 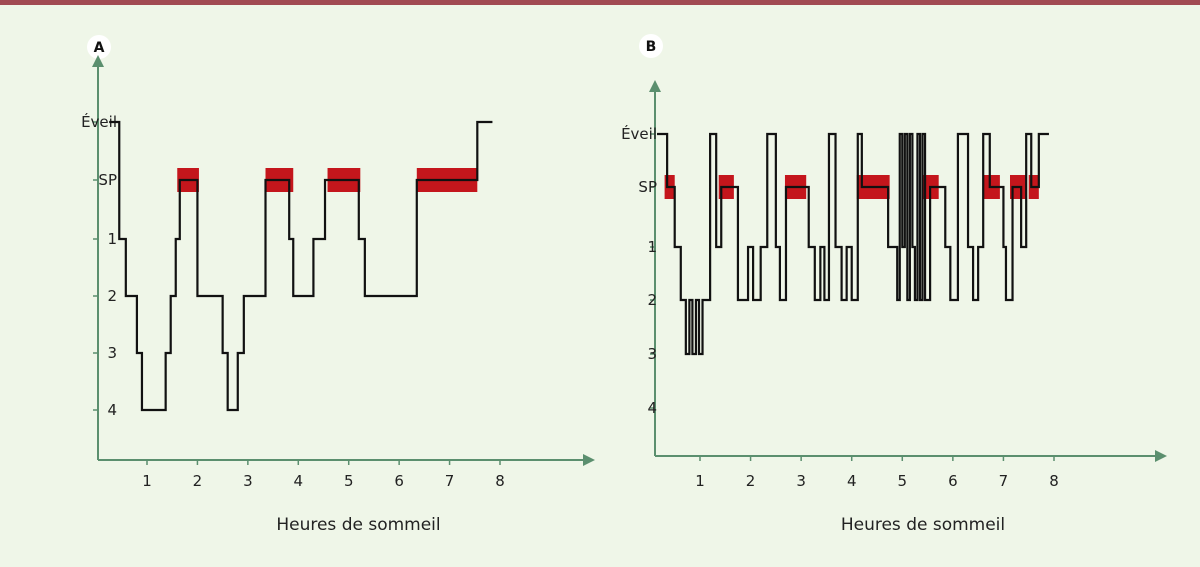 What do you see at coordinates (358, 525) in the screenshot?
I see `panel-a-x-axis-title: Heures de sommeil` at bounding box center [358, 525].